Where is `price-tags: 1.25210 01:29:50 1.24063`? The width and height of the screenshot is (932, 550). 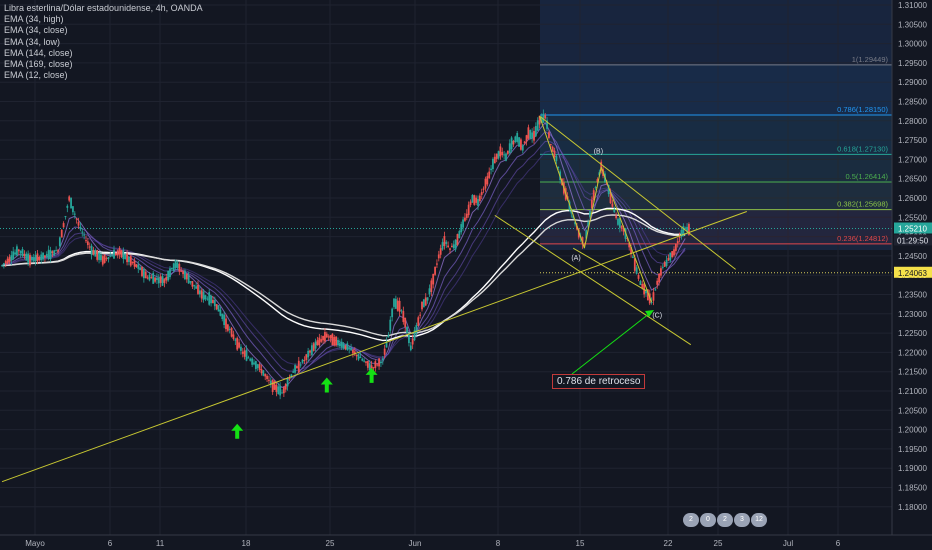
price-tags: 1.25210 01:29:50 1.24063 is located at coordinates (913, 250).